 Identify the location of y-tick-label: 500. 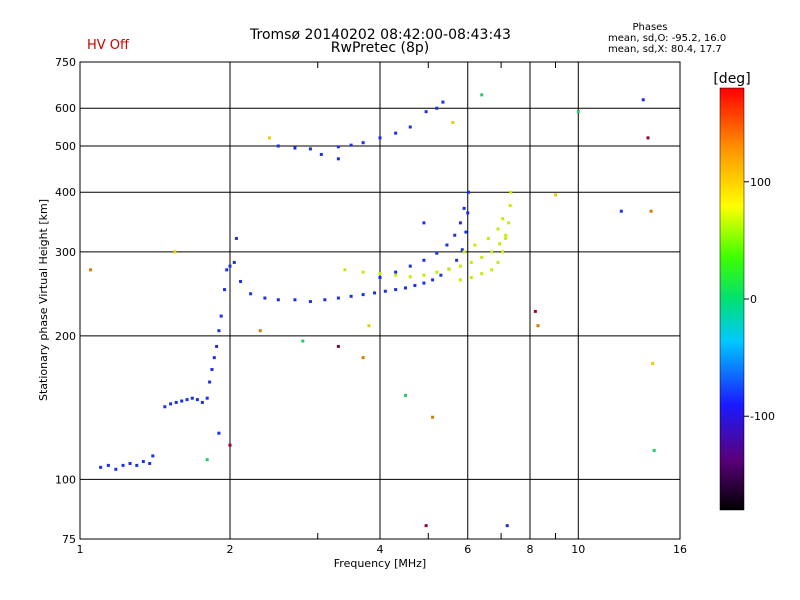
(65, 146).